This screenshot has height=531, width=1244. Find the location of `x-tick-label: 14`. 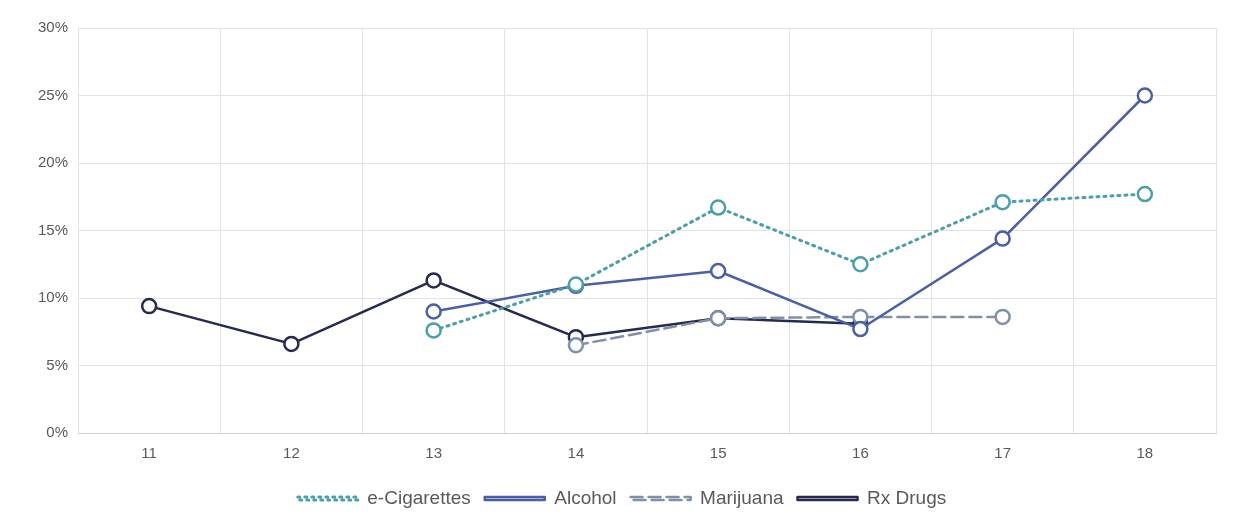

x-tick-label: 14 is located at coordinates (576, 453).